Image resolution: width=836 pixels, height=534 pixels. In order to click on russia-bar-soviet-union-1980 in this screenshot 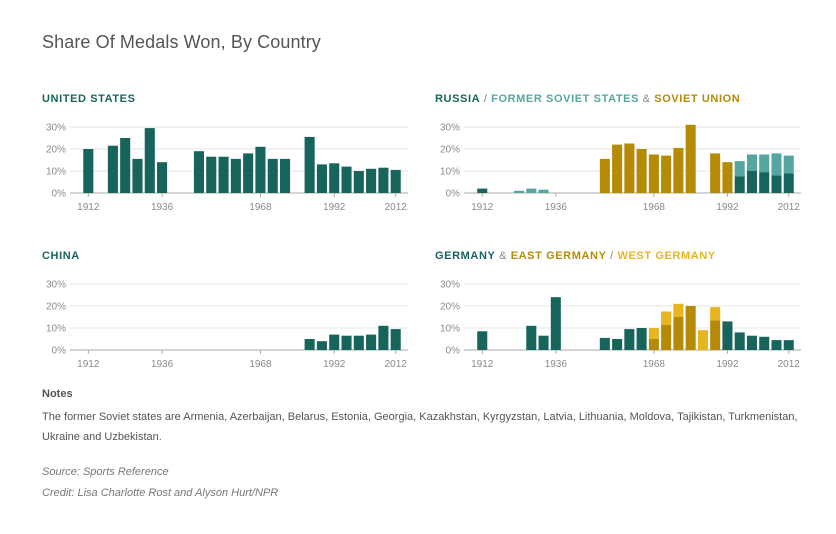, I will do `click(690, 158)`.